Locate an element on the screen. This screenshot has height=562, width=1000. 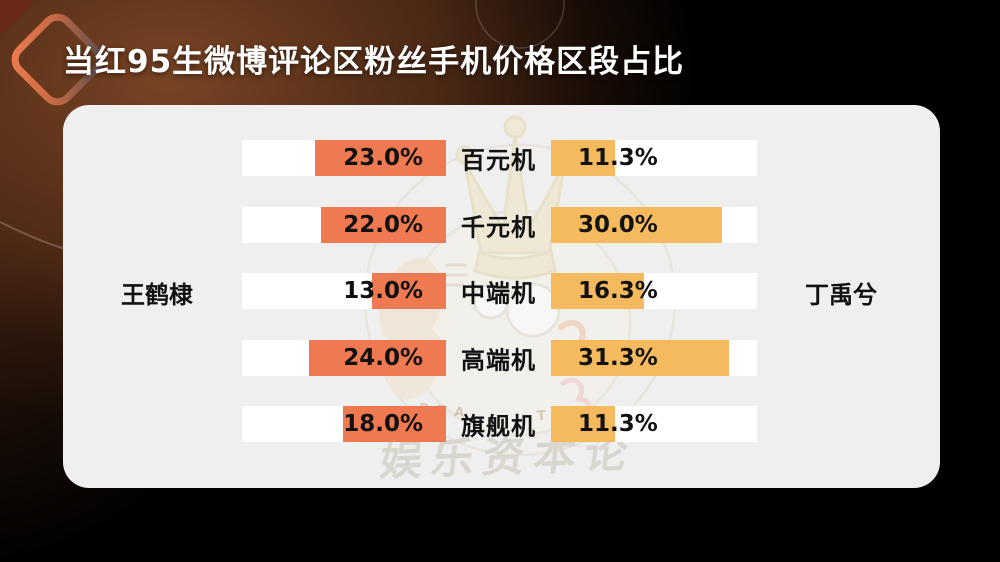
chart-row: 22.0% 千元机 30.0% is located at coordinates (501, 224).